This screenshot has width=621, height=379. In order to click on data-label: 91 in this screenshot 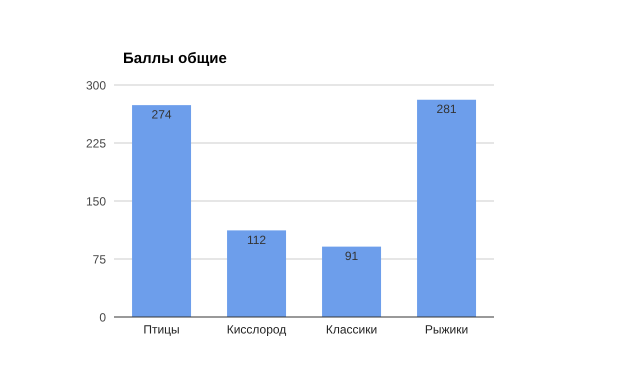, I will do `click(351, 256)`.